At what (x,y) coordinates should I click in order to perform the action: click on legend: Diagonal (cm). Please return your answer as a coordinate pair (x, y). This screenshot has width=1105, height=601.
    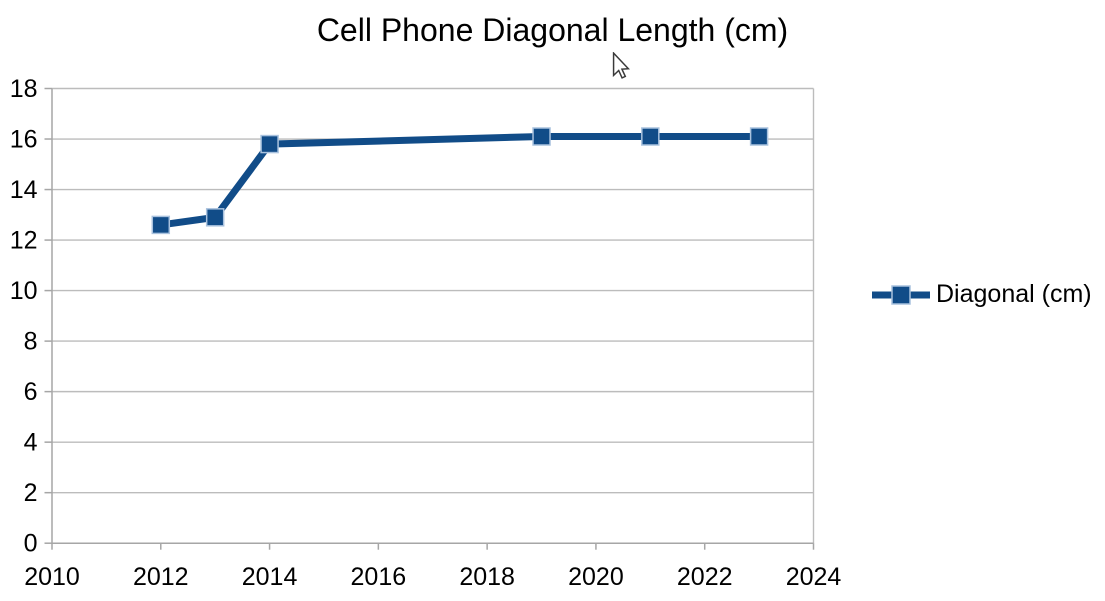
    Looking at the image, I should click on (982, 294).